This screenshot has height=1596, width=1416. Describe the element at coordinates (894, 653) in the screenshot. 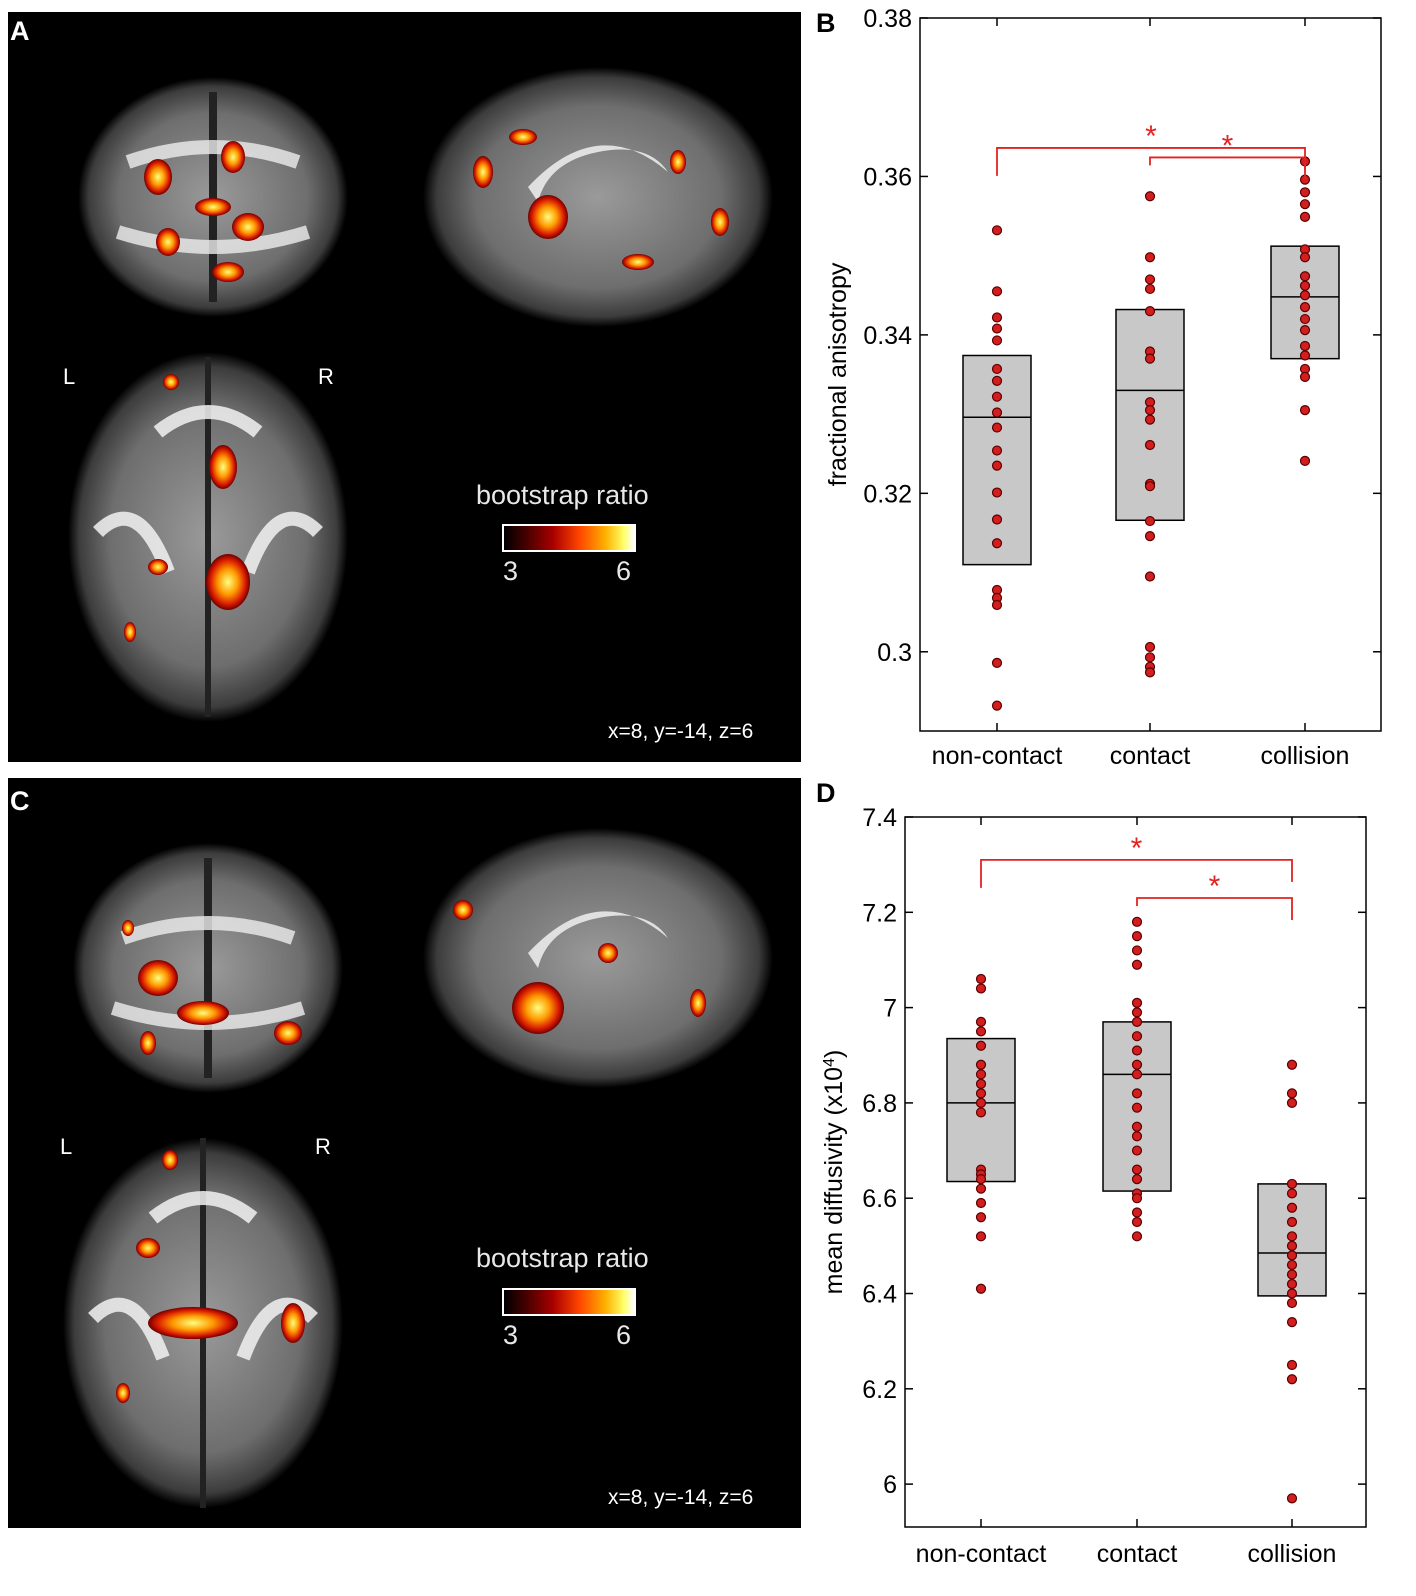

I see `chart-b-ytick-label: 0.3` at that location.